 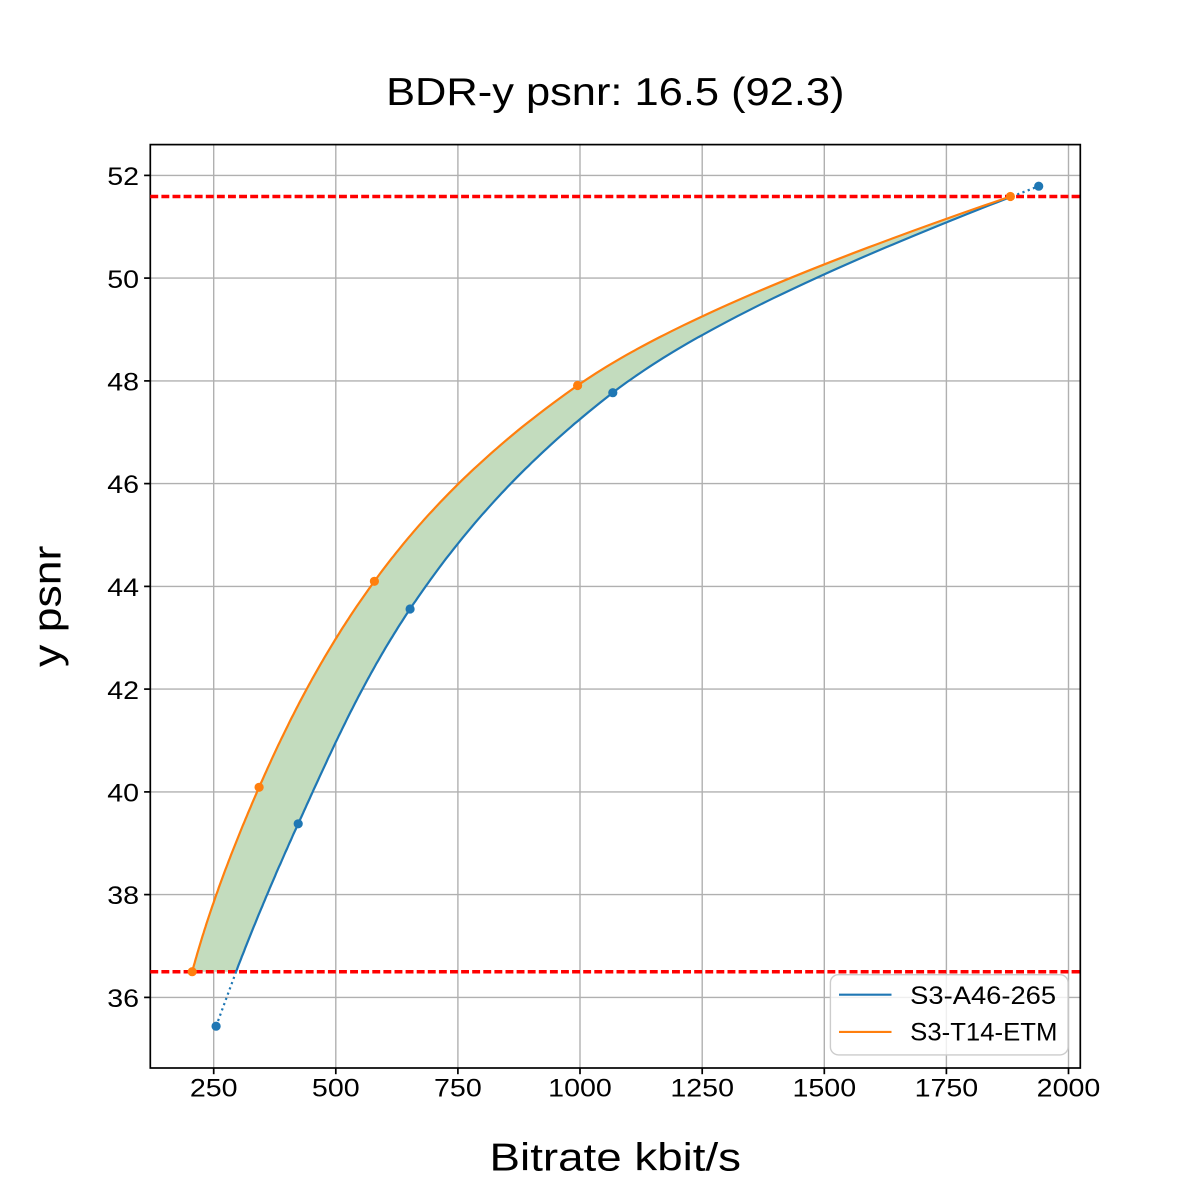 What do you see at coordinates (123, 383) in the screenshot?
I see `svg-text: 48` at bounding box center [123, 383].